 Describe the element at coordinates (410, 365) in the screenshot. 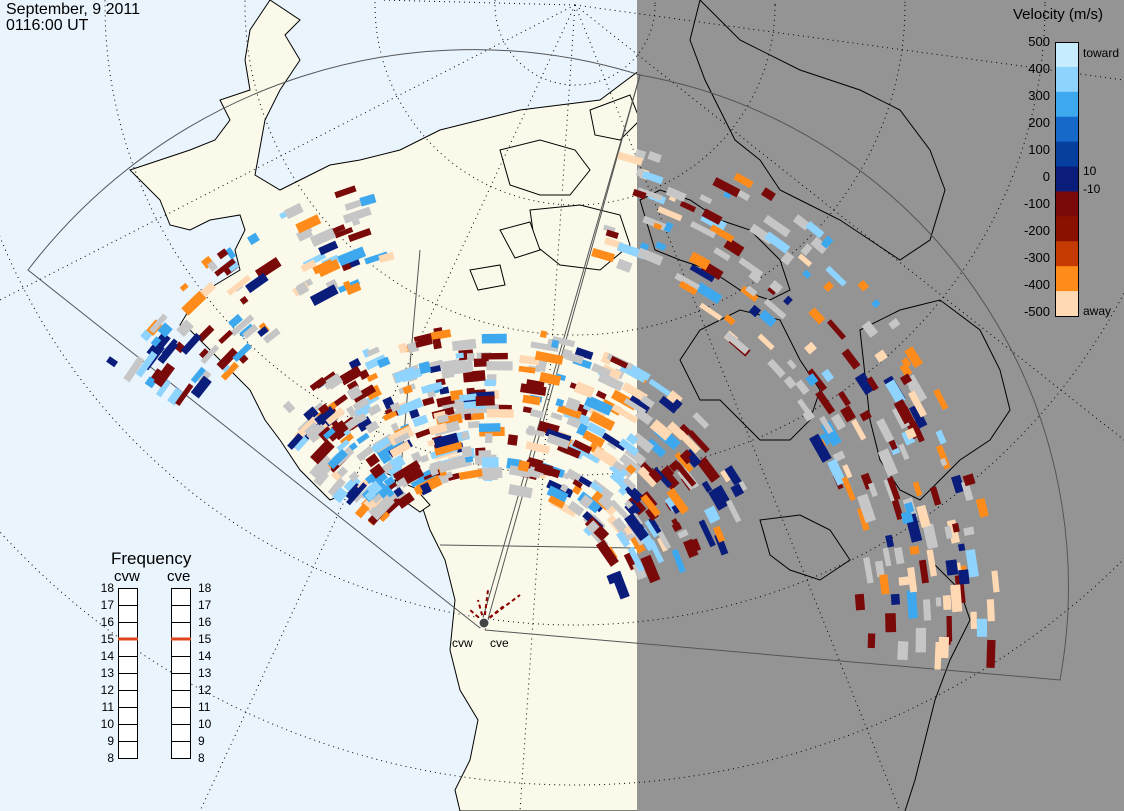

I see `province-border` at that location.